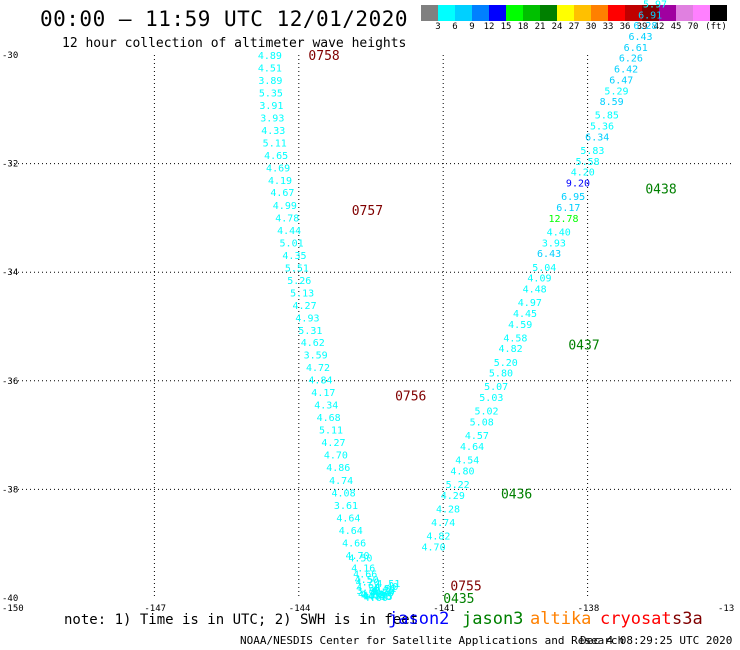 The width and height of the screenshot is (740, 650). Describe the element at coordinates (496, 387) in the screenshot. I see `swh-point-label: 5.07` at that location.